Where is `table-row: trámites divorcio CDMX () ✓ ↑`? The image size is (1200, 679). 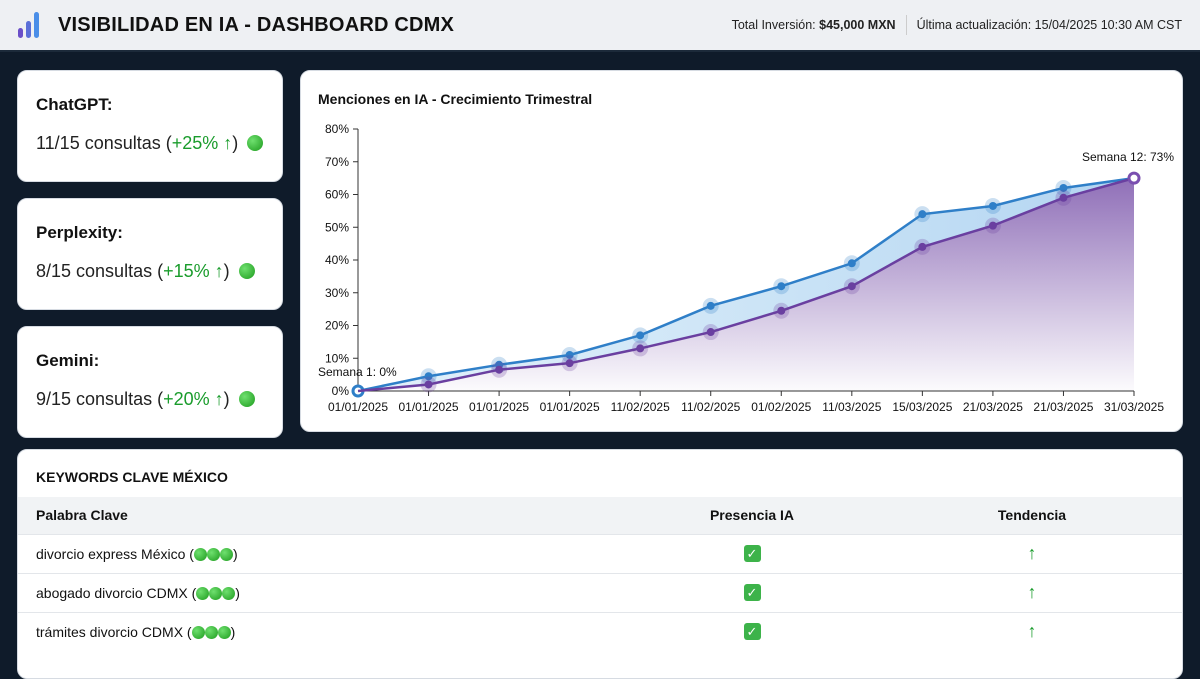
table-row: trámites divorcio CDMX () ✓ ↑ is located at coordinates (600, 631).